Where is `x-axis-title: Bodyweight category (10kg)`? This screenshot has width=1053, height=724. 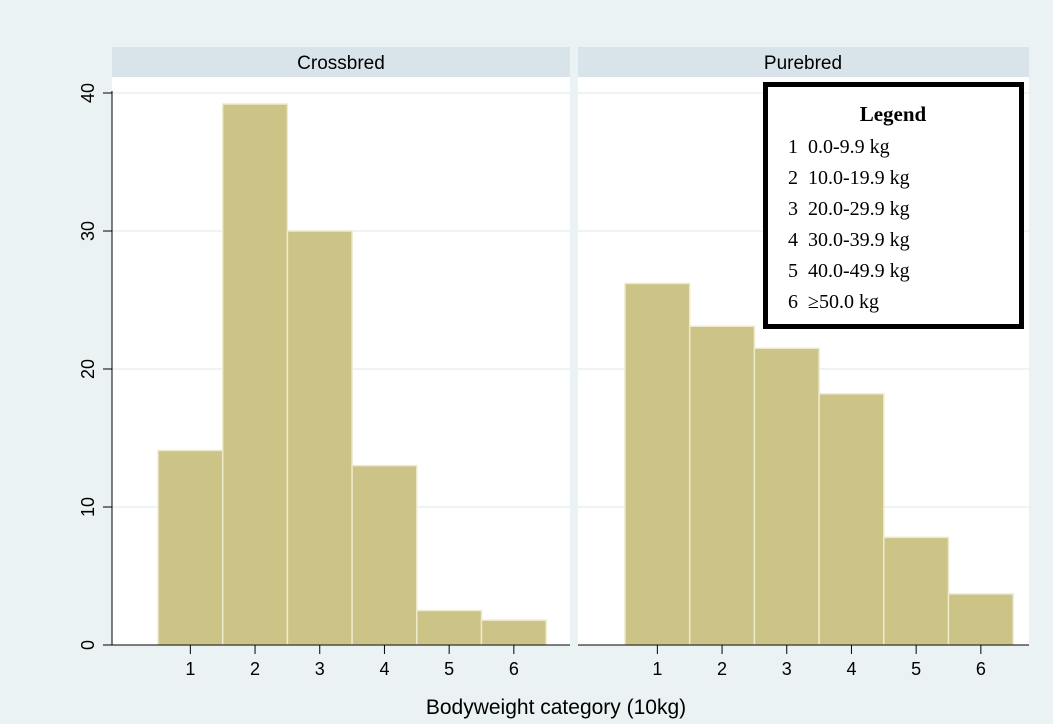 x-axis-title: Bodyweight category (10kg) is located at coordinates (556, 707).